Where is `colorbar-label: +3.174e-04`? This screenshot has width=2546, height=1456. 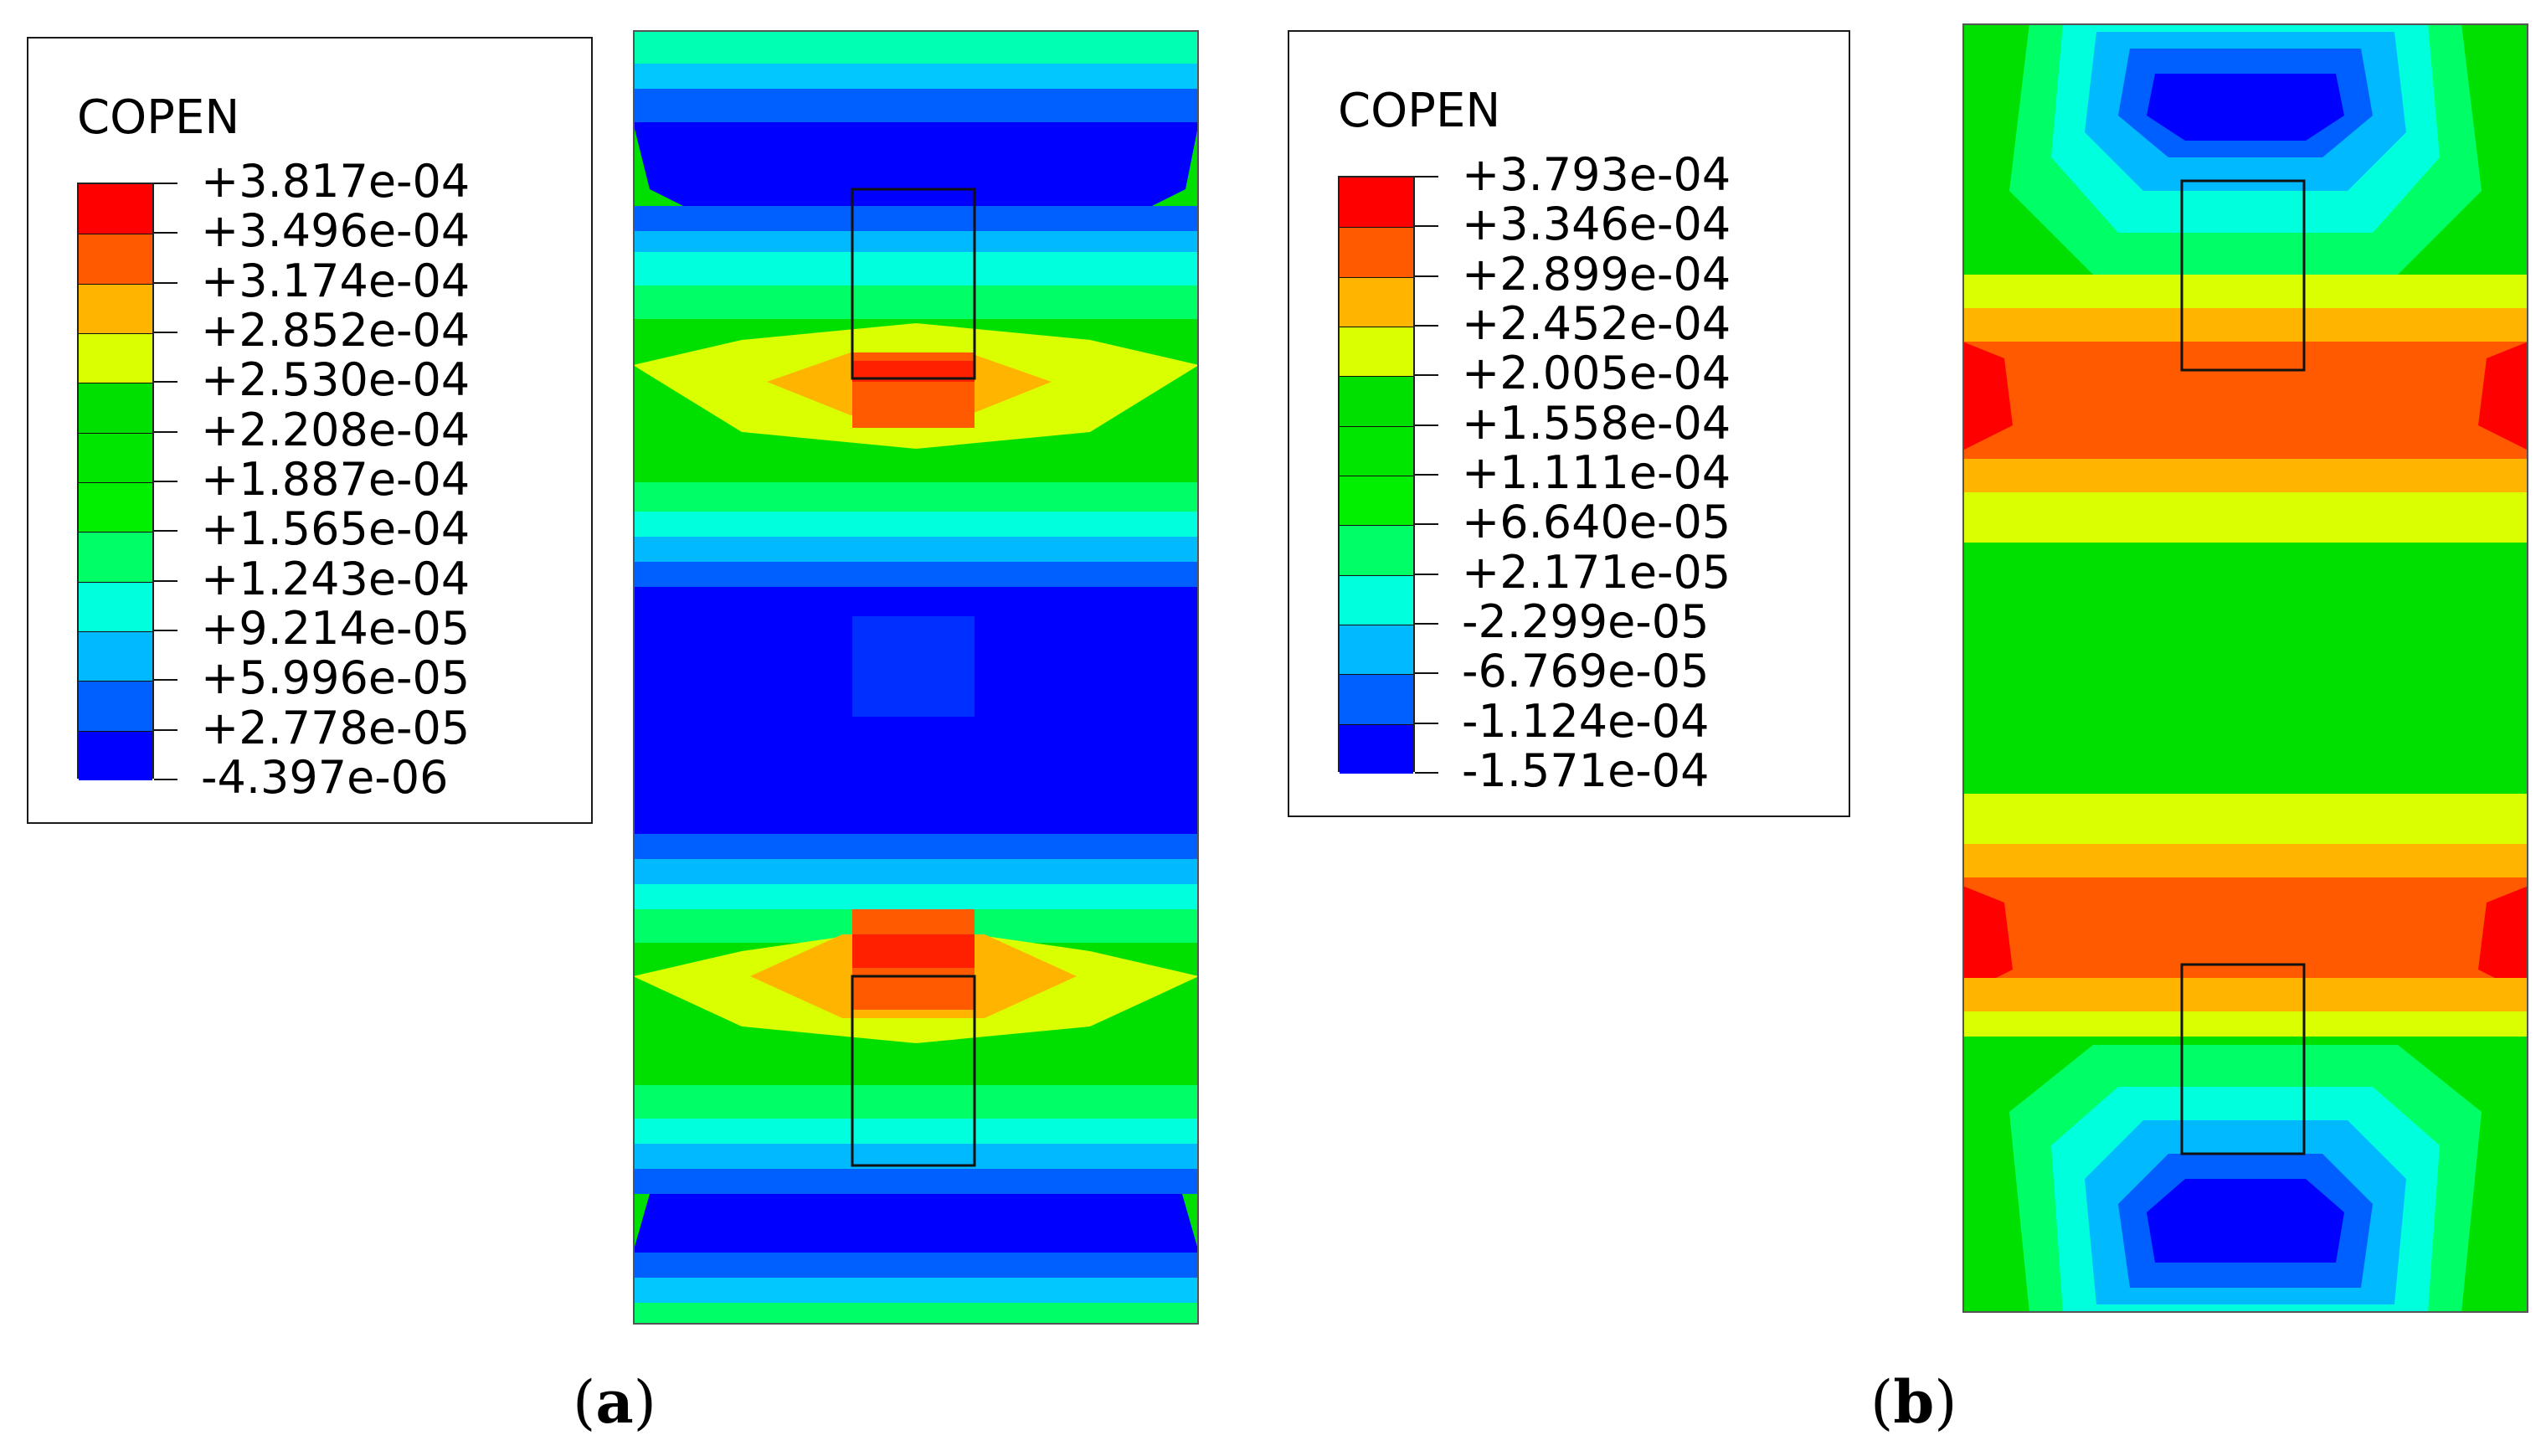
colorbar-label: +3.174e-04 is located at coordinates (336, 280).